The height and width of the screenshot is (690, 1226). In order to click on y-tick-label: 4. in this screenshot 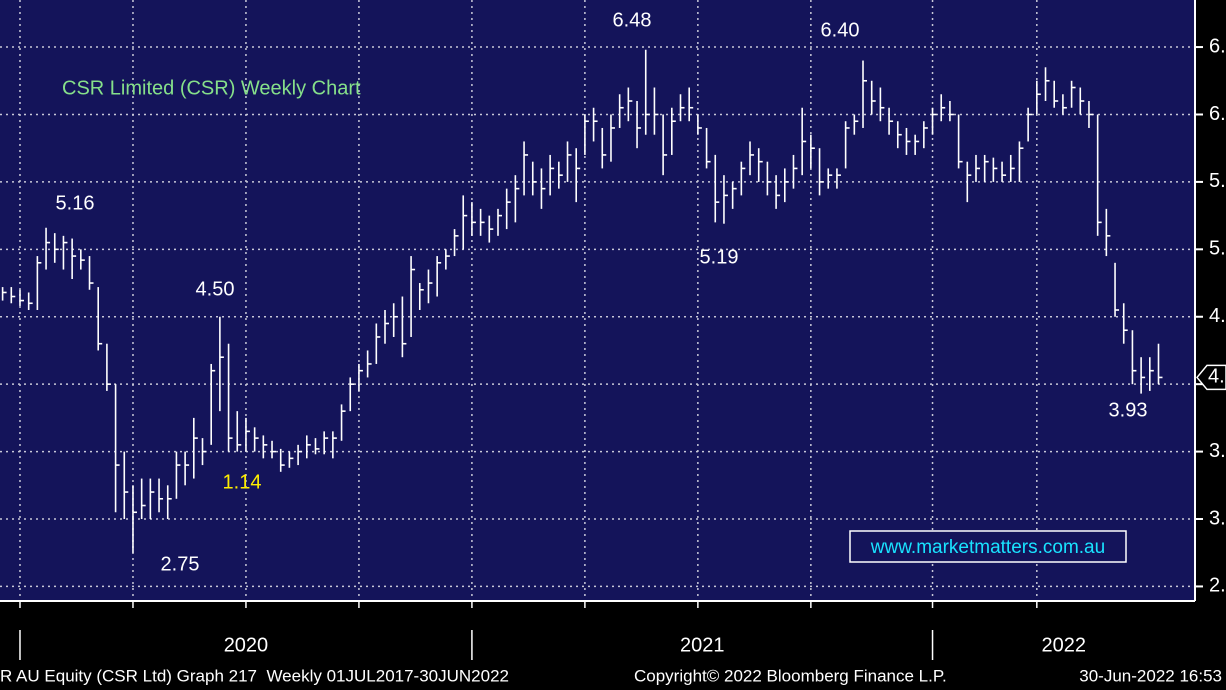, I will do `click(1217, 316)`.